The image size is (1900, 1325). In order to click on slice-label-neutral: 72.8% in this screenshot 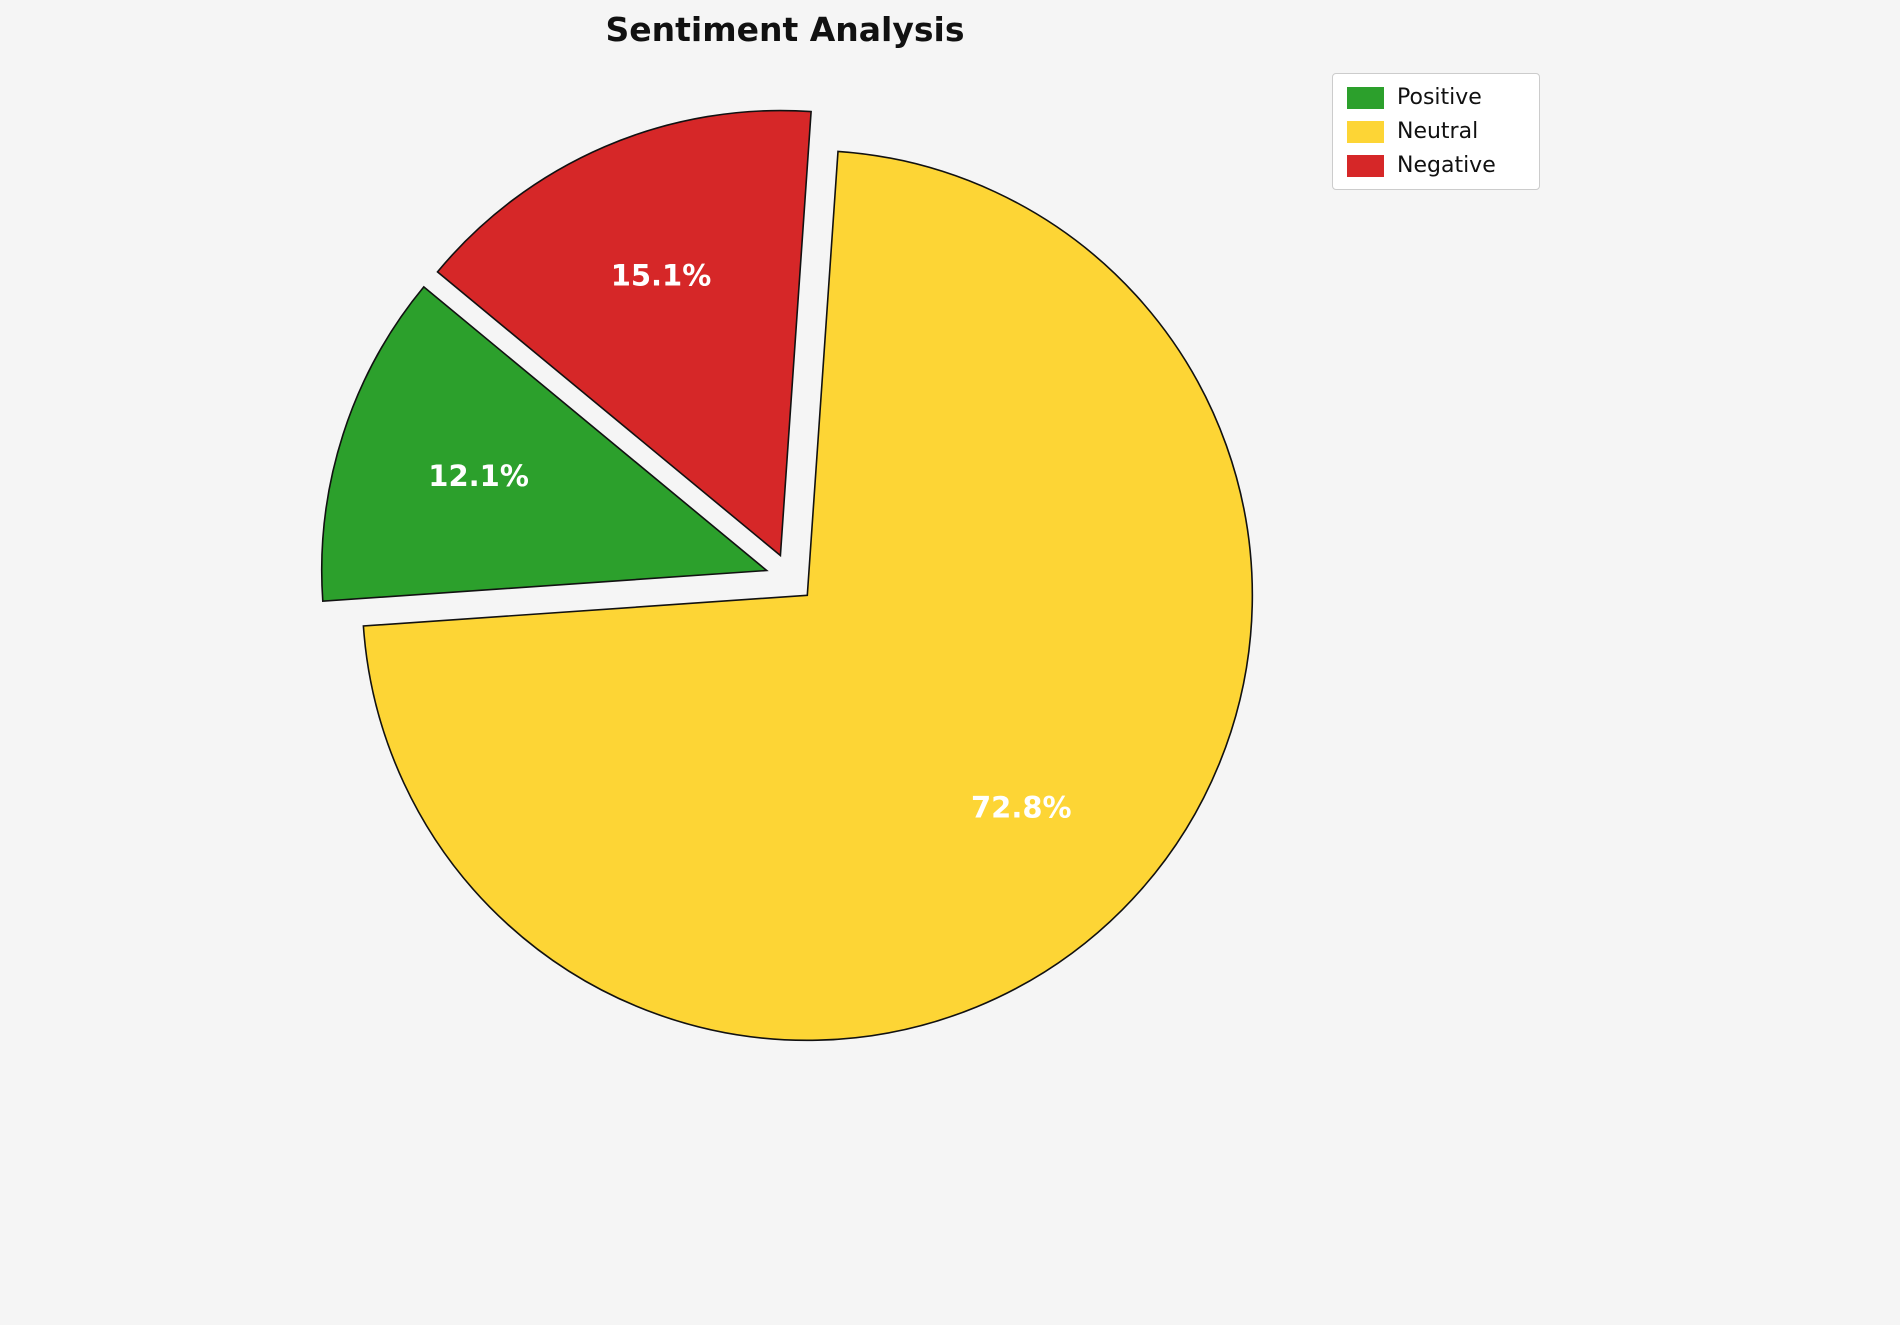, I will do `click(1021, 807)`.